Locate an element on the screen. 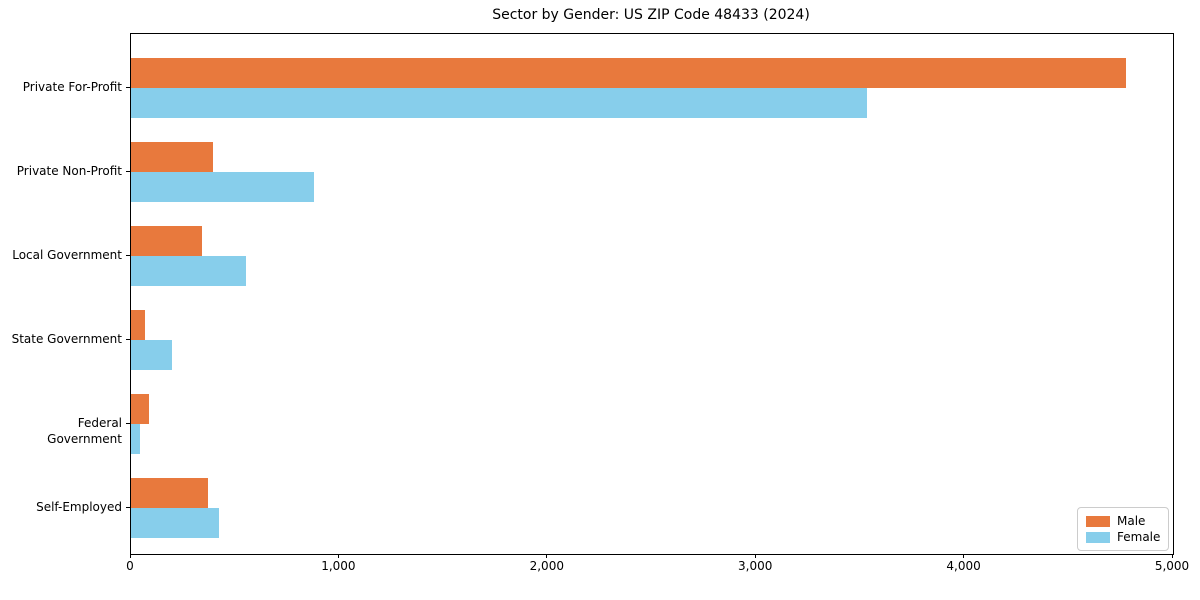 Image resolution: width=1200 pixels, height=600 pixels. legend-label-male: Male is located at coordinates (1131, 521).